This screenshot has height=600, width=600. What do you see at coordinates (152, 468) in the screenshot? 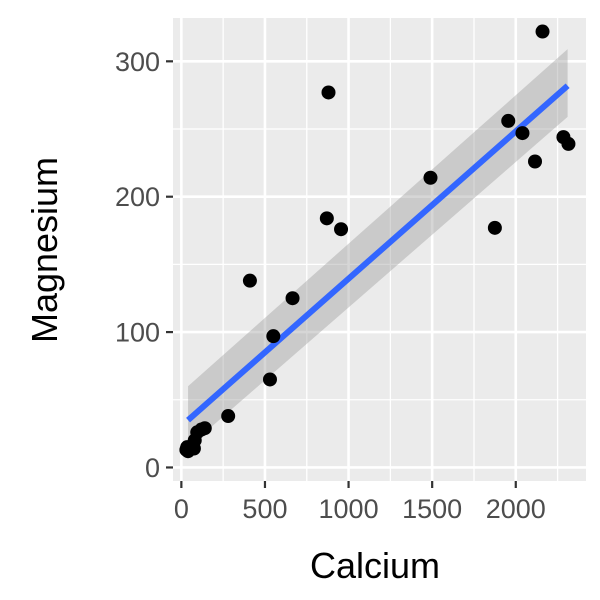
I see `y-tick-label: 0` at bounding box center [152, 468].